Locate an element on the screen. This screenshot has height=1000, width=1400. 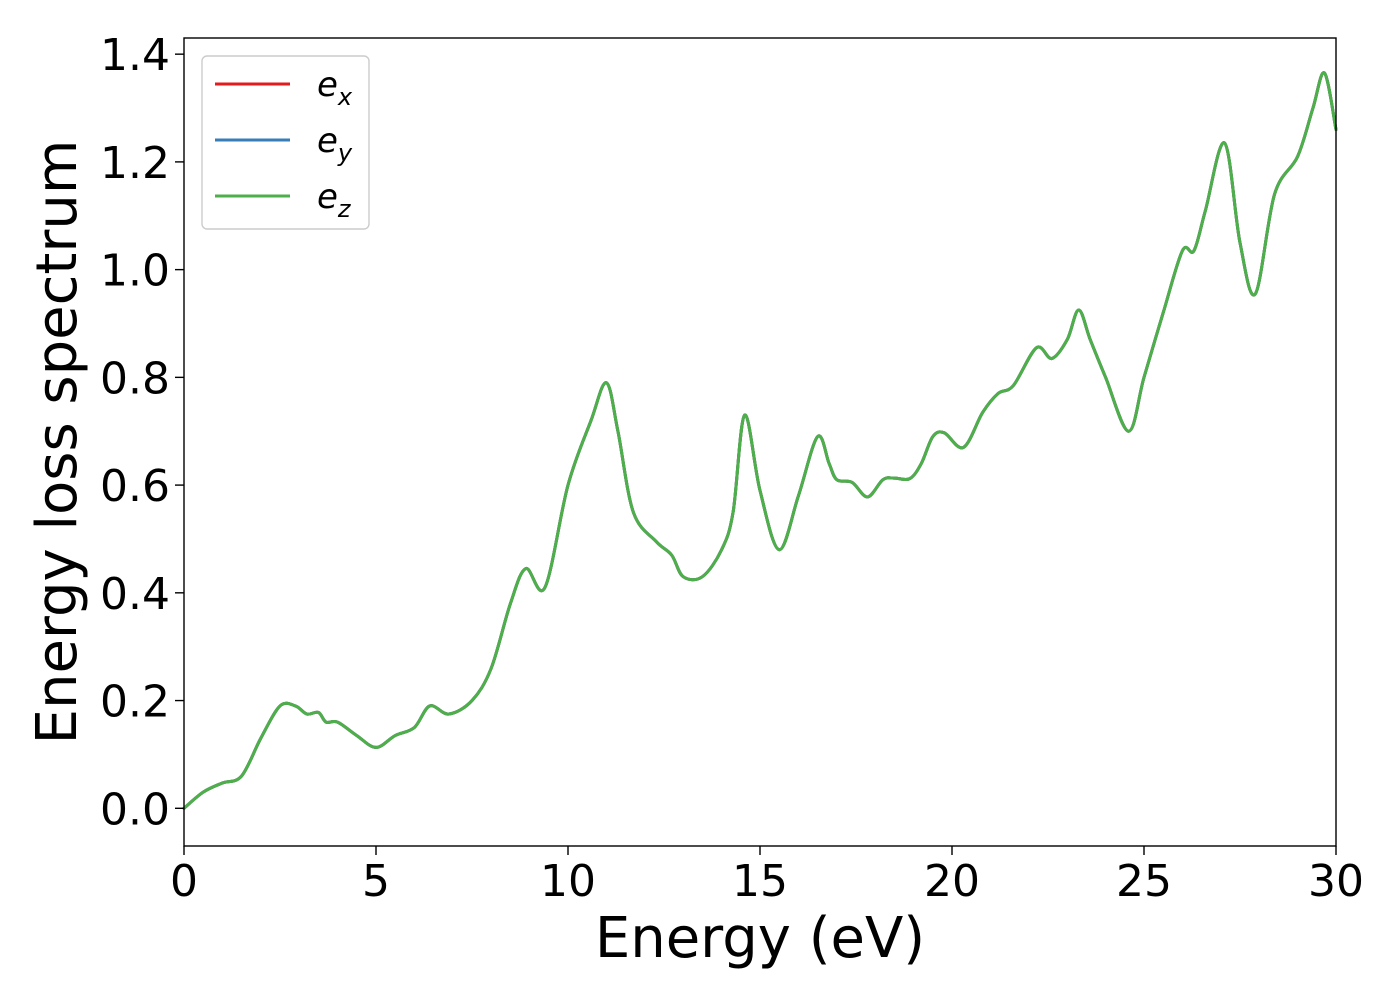
x-tick-label: 15 is located at coordinates (760, 881).